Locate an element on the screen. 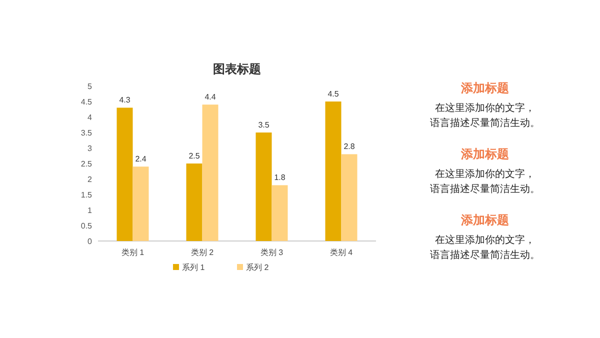 This screenshot has width=600, height=338. legend-label: 系列 1 is located at coordinates (194, 267).